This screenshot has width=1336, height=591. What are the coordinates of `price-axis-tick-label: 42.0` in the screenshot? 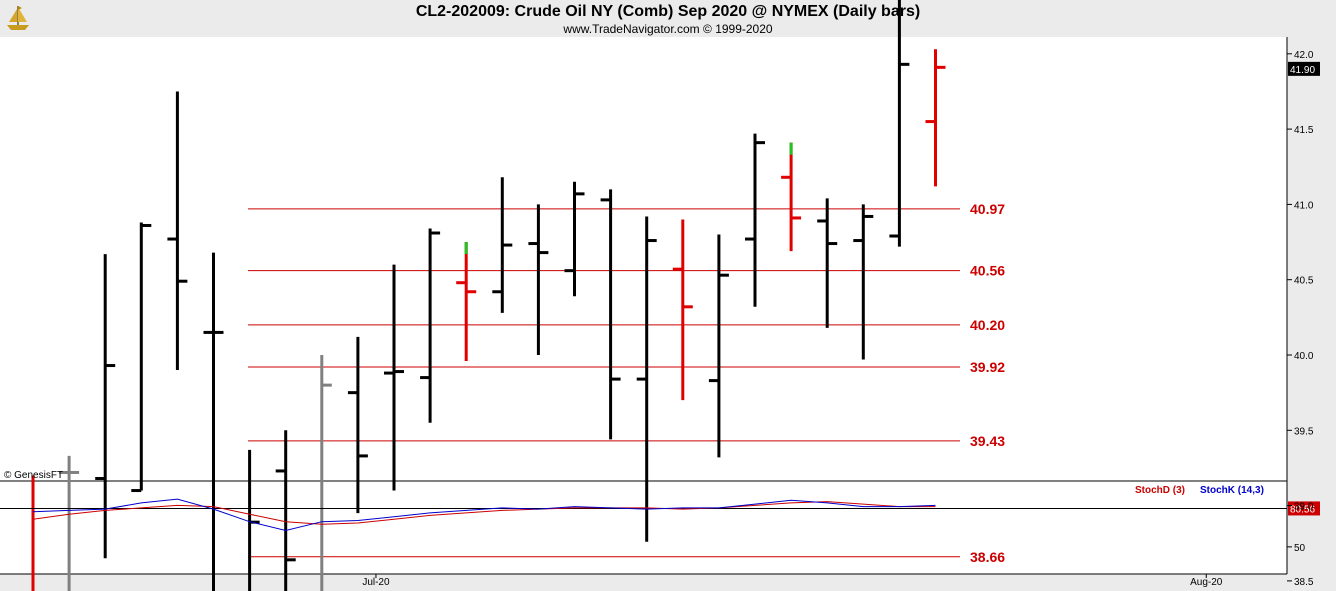 It's located at (1304, 55).